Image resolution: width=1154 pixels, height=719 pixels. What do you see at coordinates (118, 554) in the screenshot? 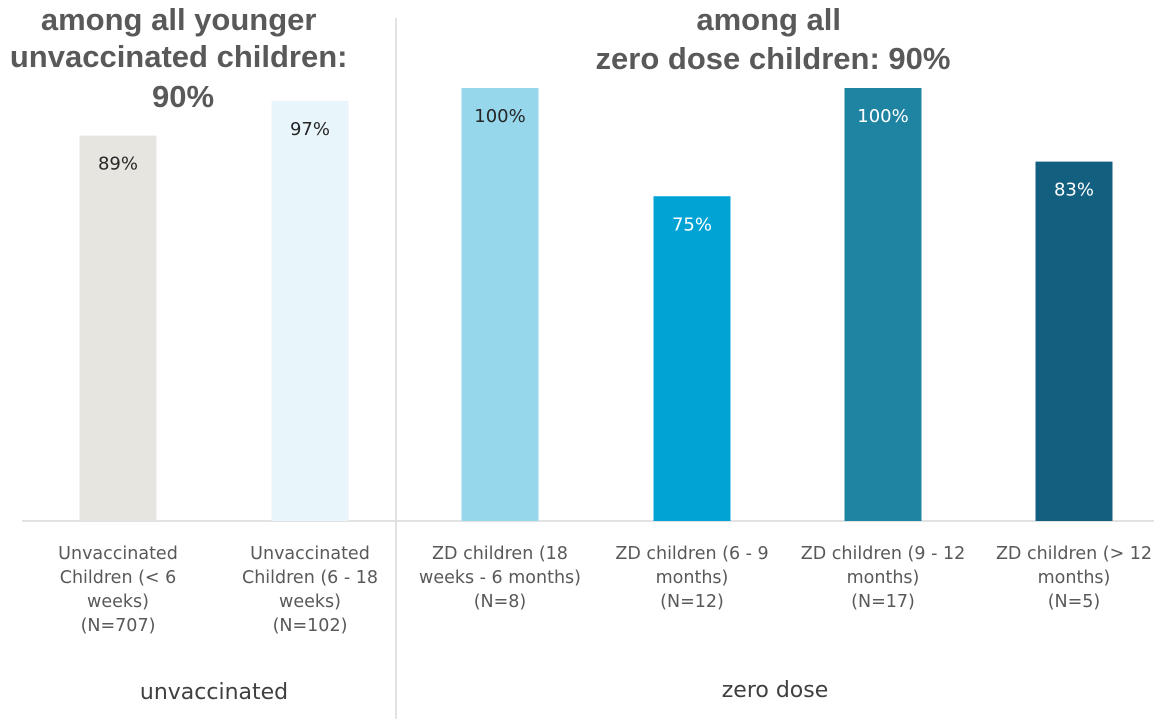
I see `category-label-1-line-1: Unvaccinated` at bounding box center [118, 554].